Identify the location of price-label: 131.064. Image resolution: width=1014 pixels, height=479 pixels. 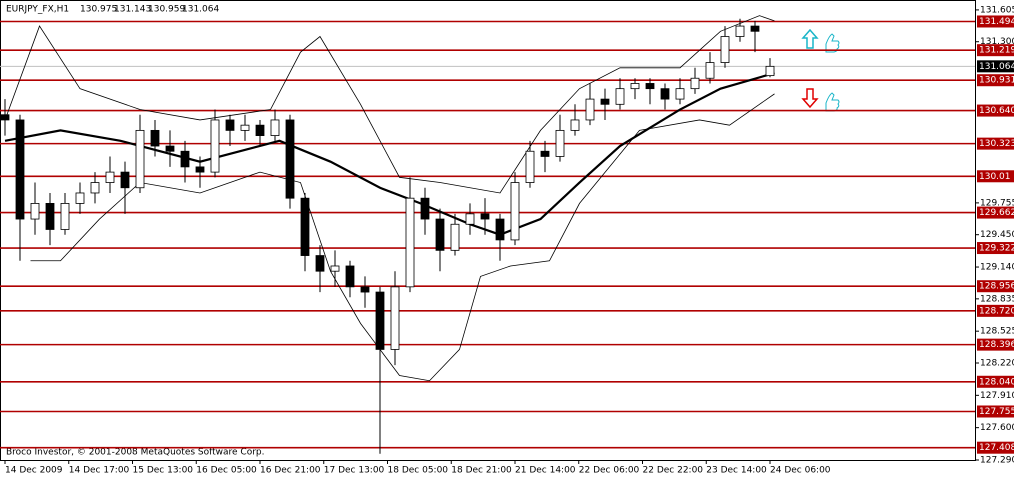
(996, 67).